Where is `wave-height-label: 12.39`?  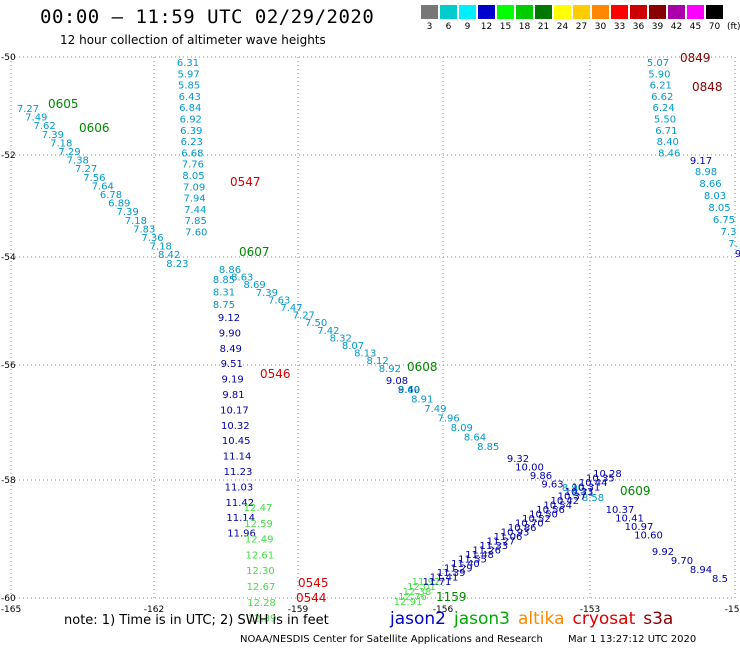
wave-height-label: 12.39 is located at coordinates (262, 619).